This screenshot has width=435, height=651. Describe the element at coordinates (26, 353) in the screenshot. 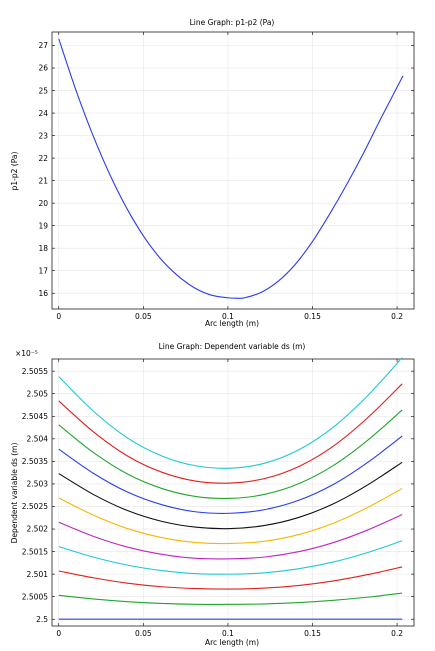

I see `y-axis-exponent: ×10⁻⁵` at that location.